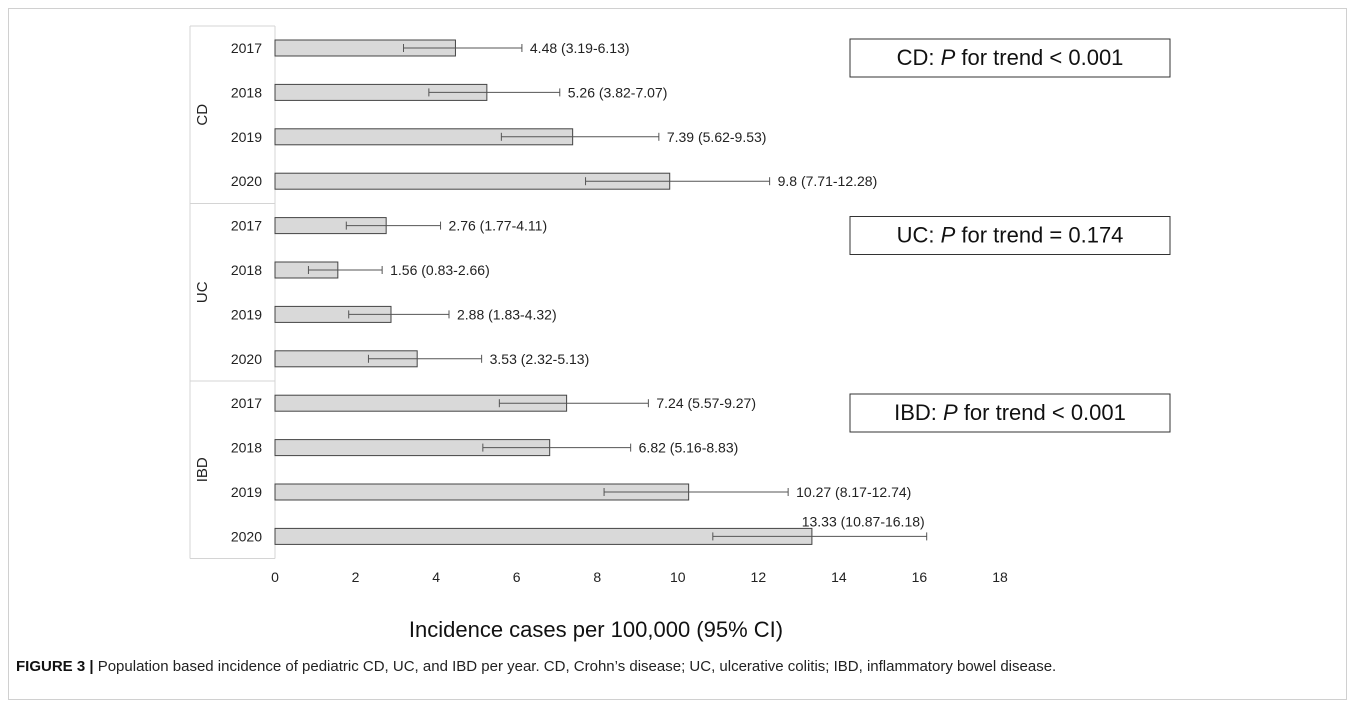 Image resolution: width=1357 pixels, height=706 pixels. Describe the element at coordinates (275, 577) in the screenshot. I see `x-tick-label: 0` at that location.